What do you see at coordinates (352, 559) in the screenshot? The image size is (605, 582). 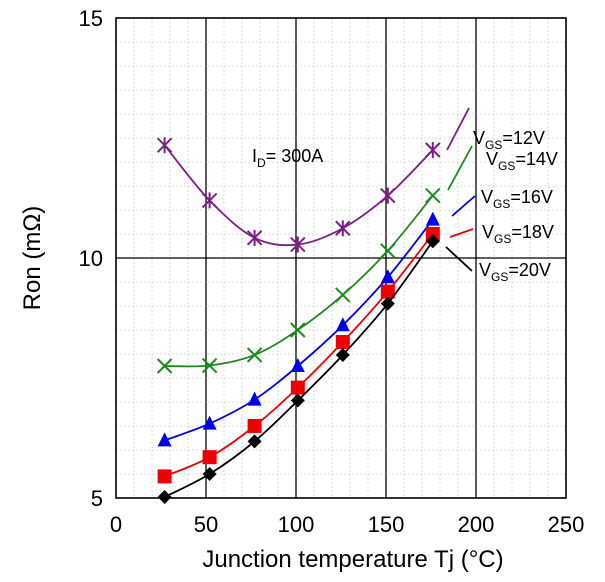 I see `x-axis-title: Junction temperature Tj (°C)` at bounding box center [352, 559].